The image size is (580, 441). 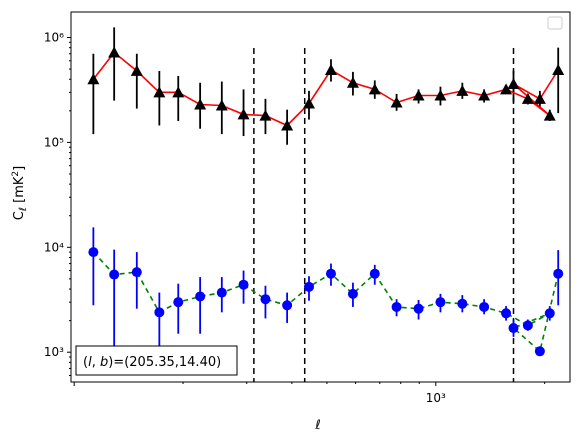 I want to click on y-tick-label-3: 10⁶, so click(x=54, y=37).